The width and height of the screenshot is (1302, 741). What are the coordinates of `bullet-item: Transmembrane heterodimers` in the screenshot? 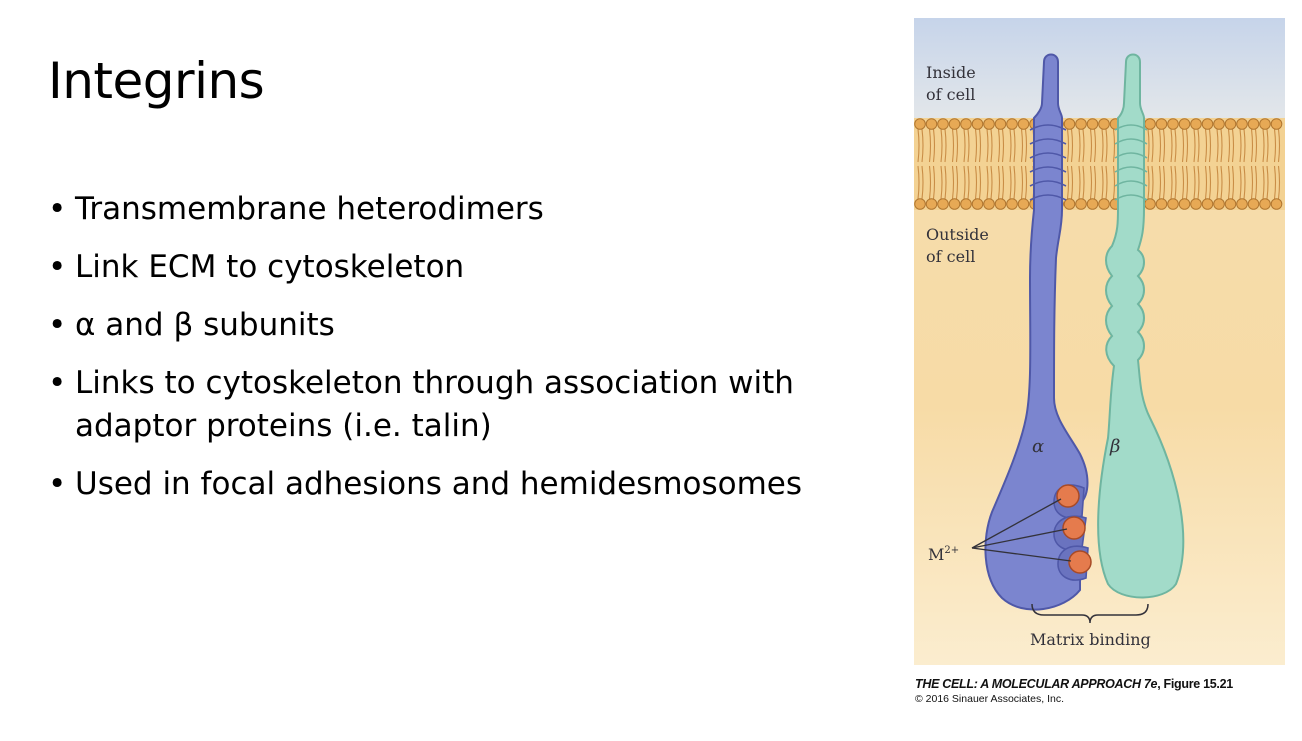 It's located at (463, 209).